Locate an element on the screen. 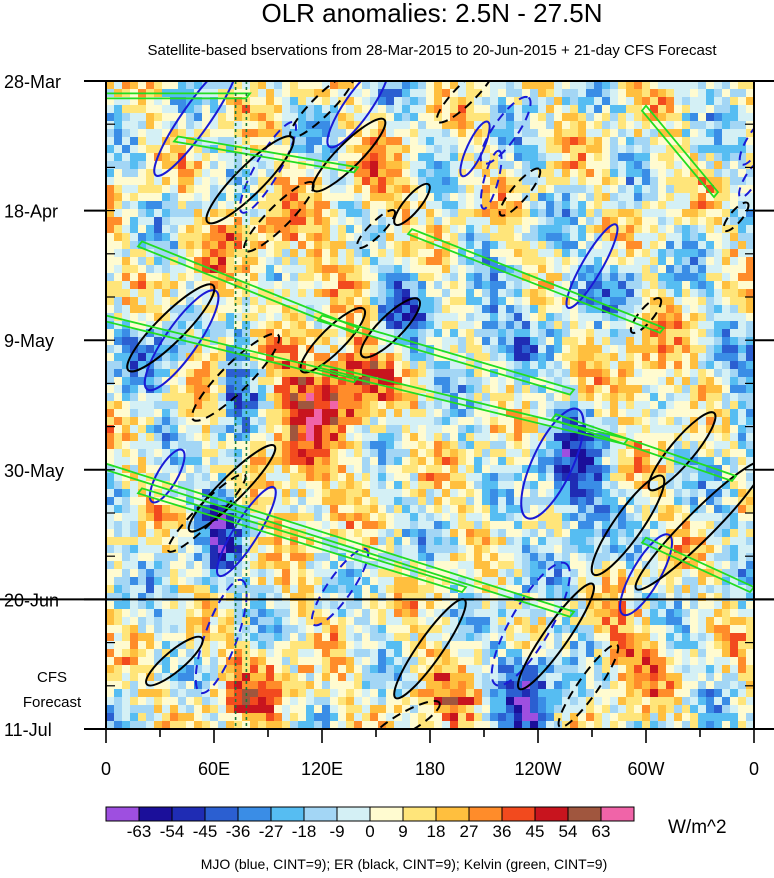 The height and width of the screenshot is (878, 774). y-tick-label: 9-May is located at coordinates (29, 341).